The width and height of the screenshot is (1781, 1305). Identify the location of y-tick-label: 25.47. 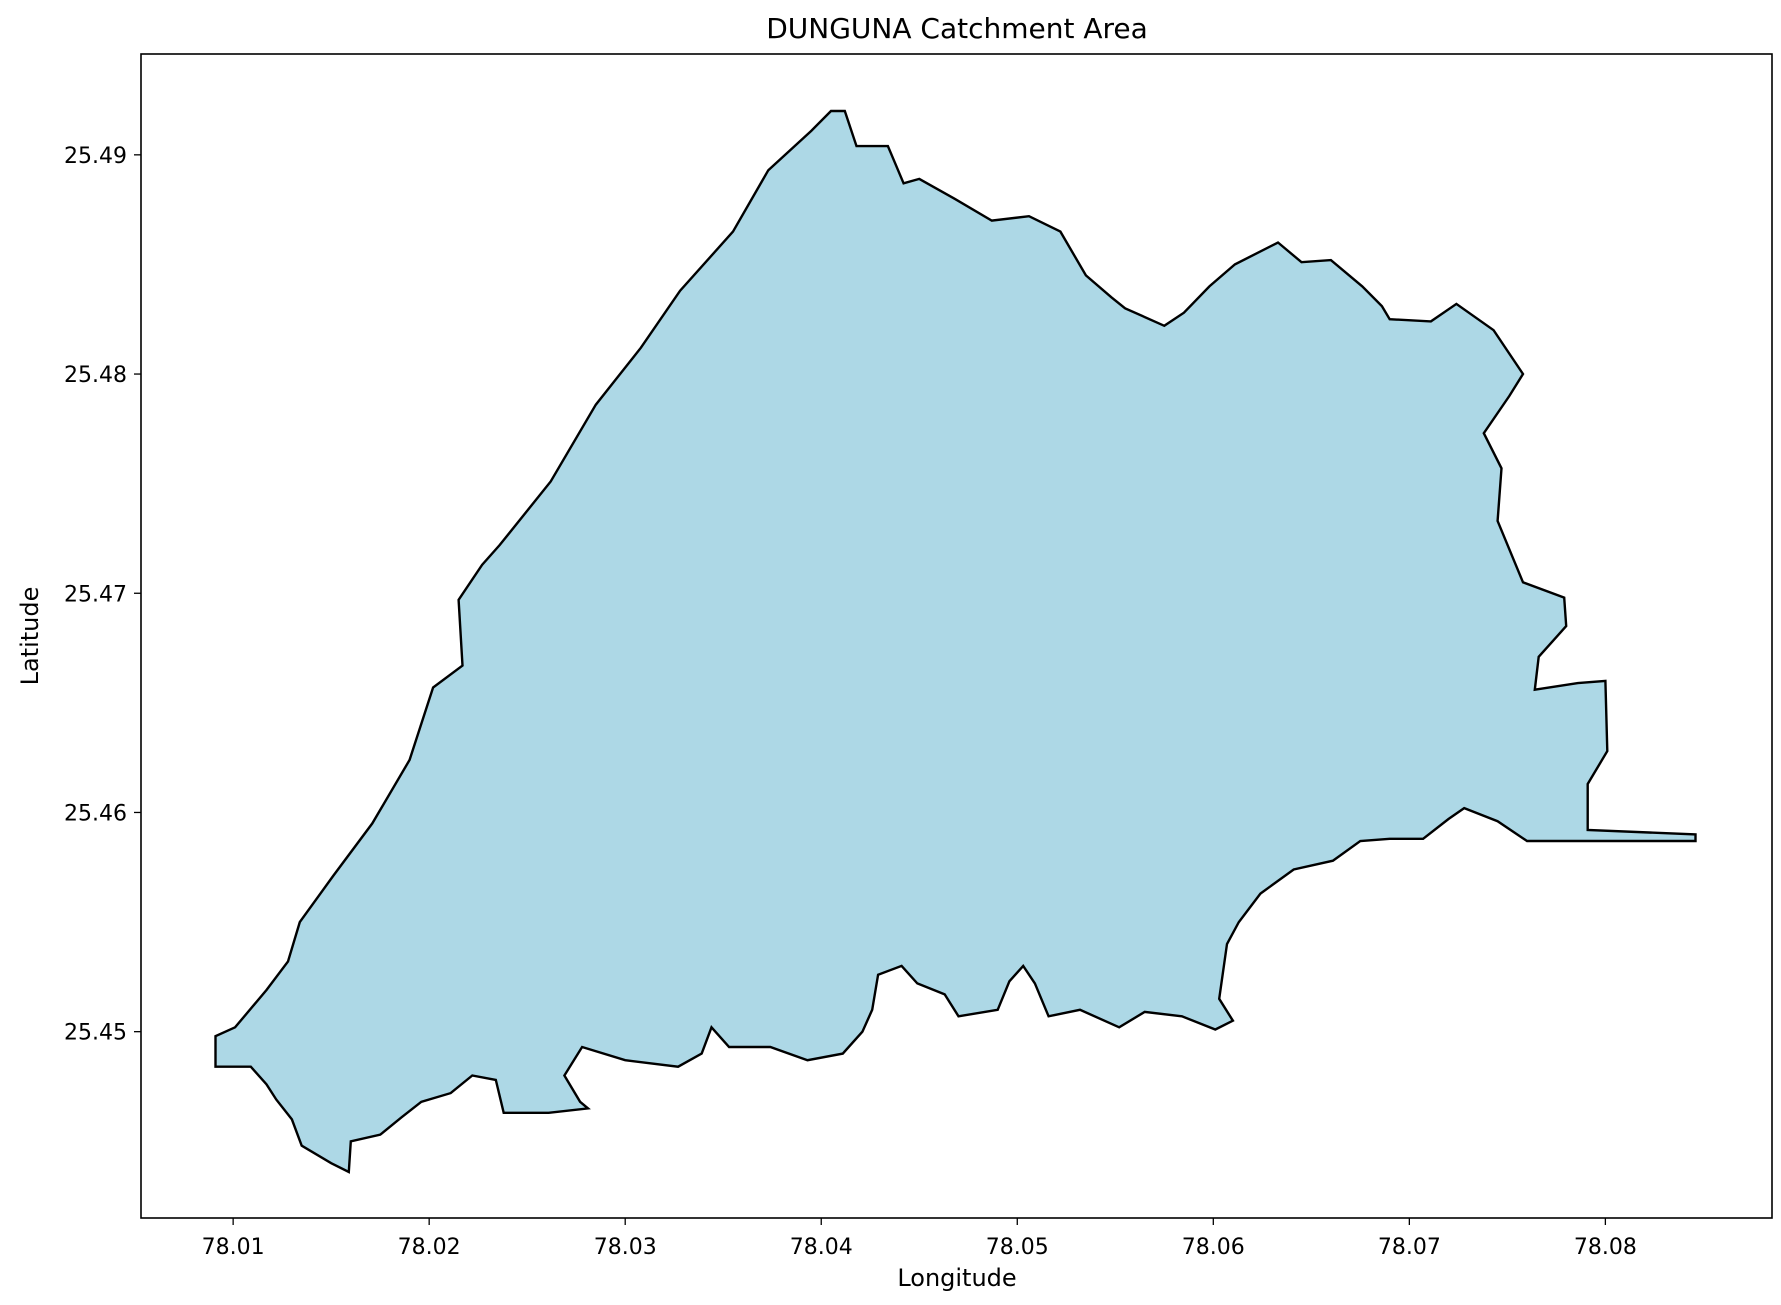
(95, 594).